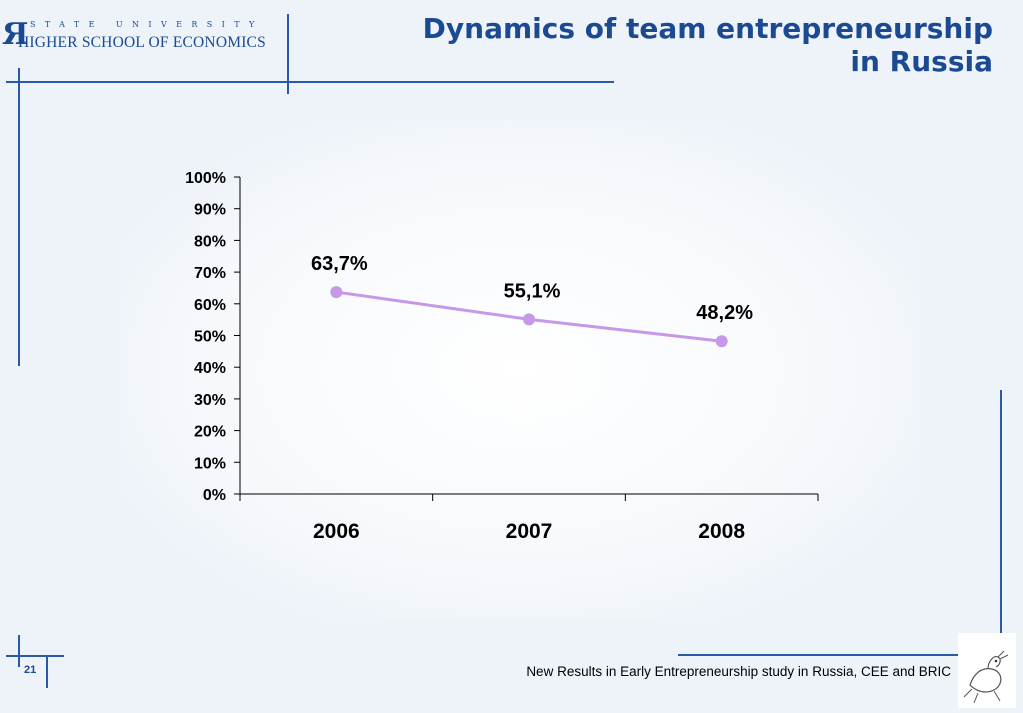 This screenshot has height=713, width=1023. What do you see at coordinates (1001, 512) in the screenshot?
I see `right-frame-line` at bounding box center [1001, 512].